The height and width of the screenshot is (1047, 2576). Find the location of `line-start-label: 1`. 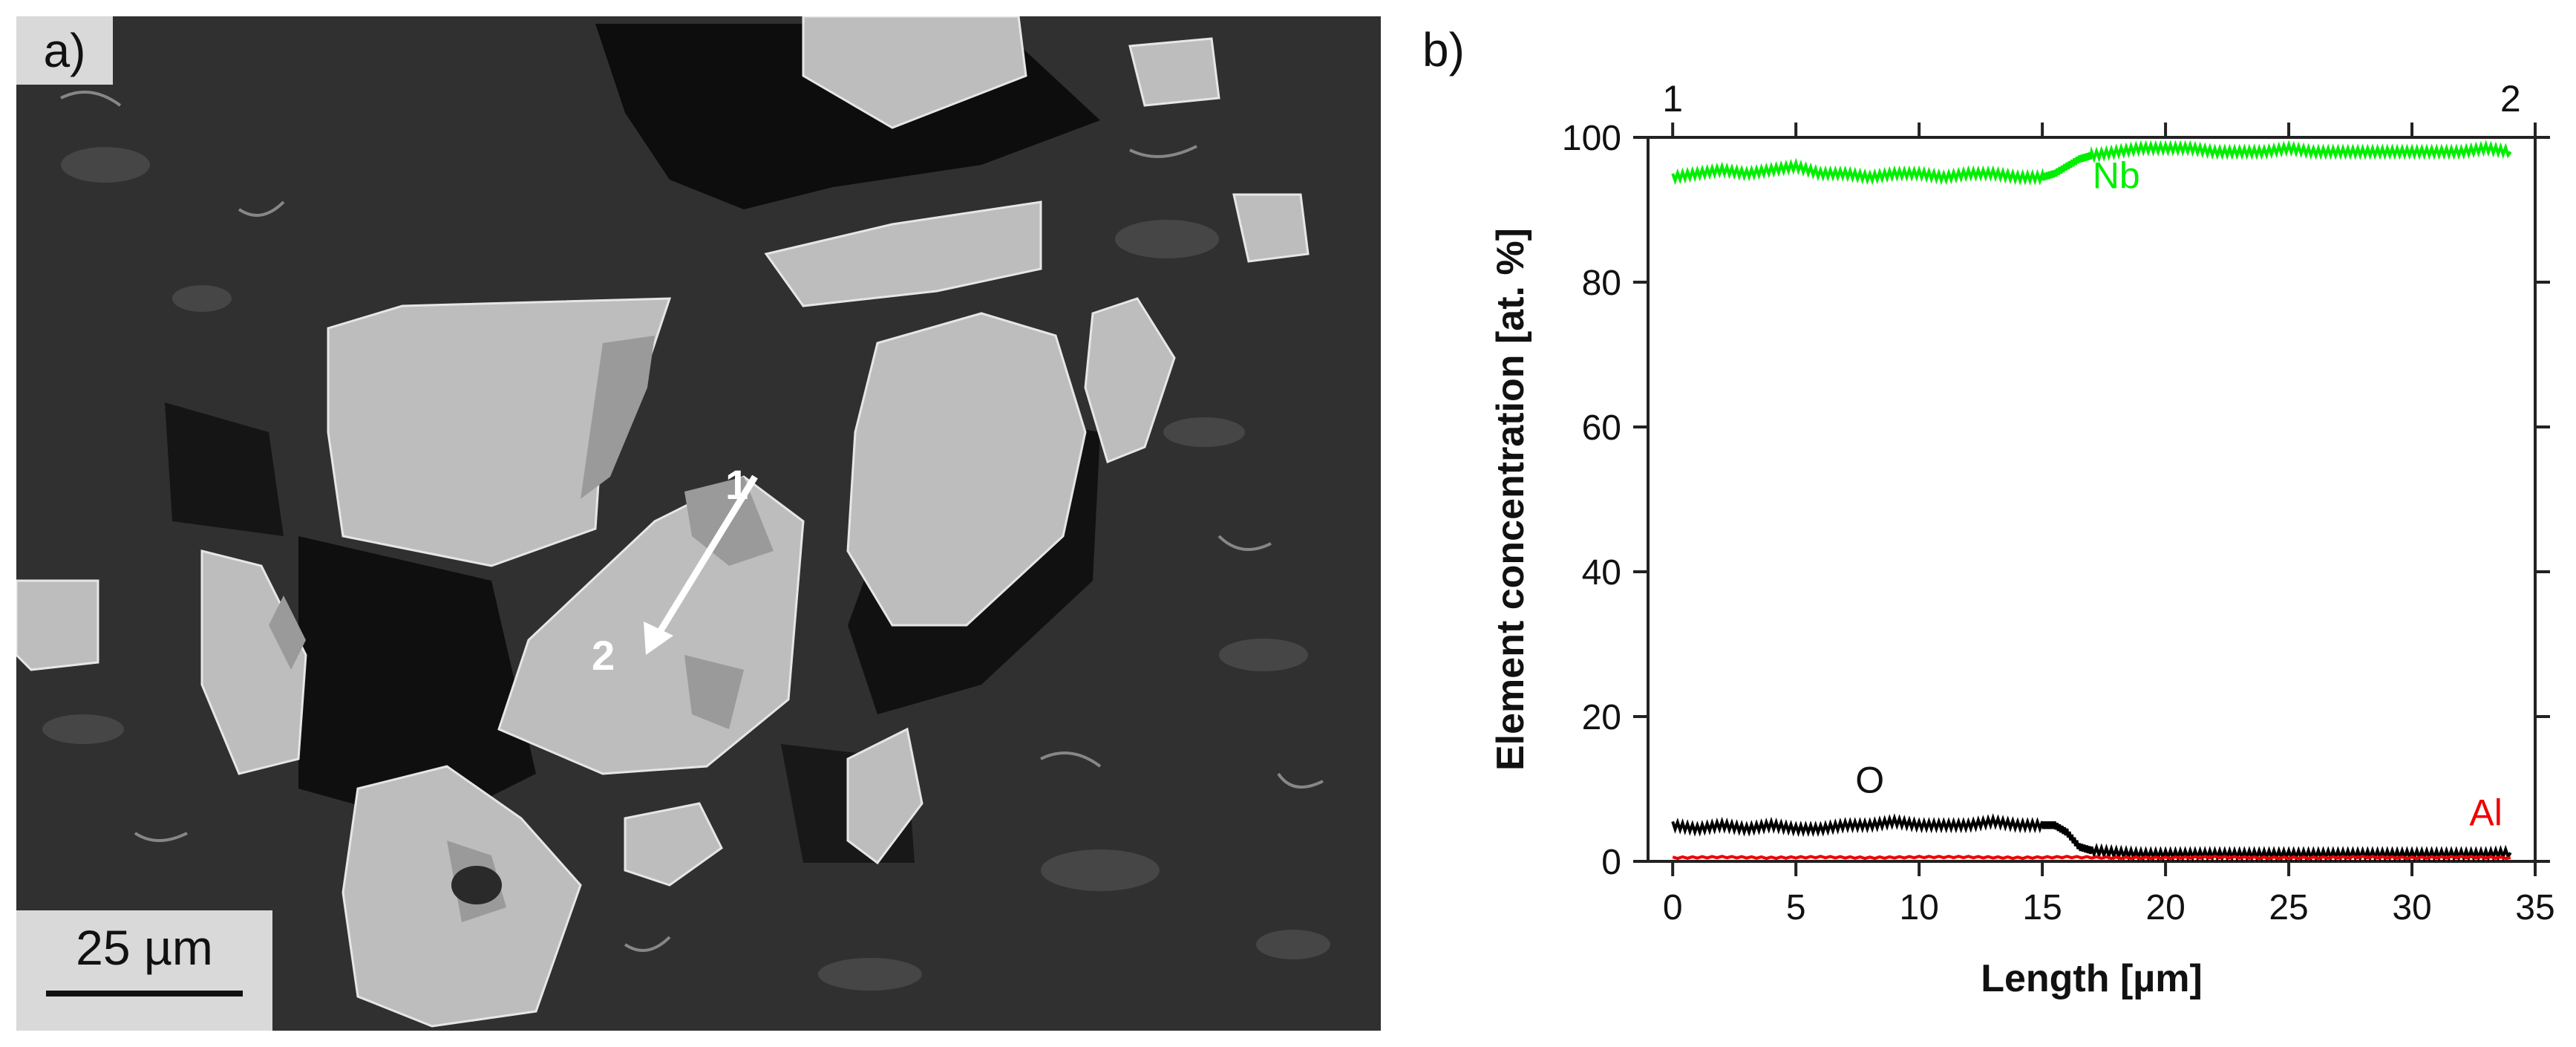

line-start-label: 1 is located at coordinates (737, 484).